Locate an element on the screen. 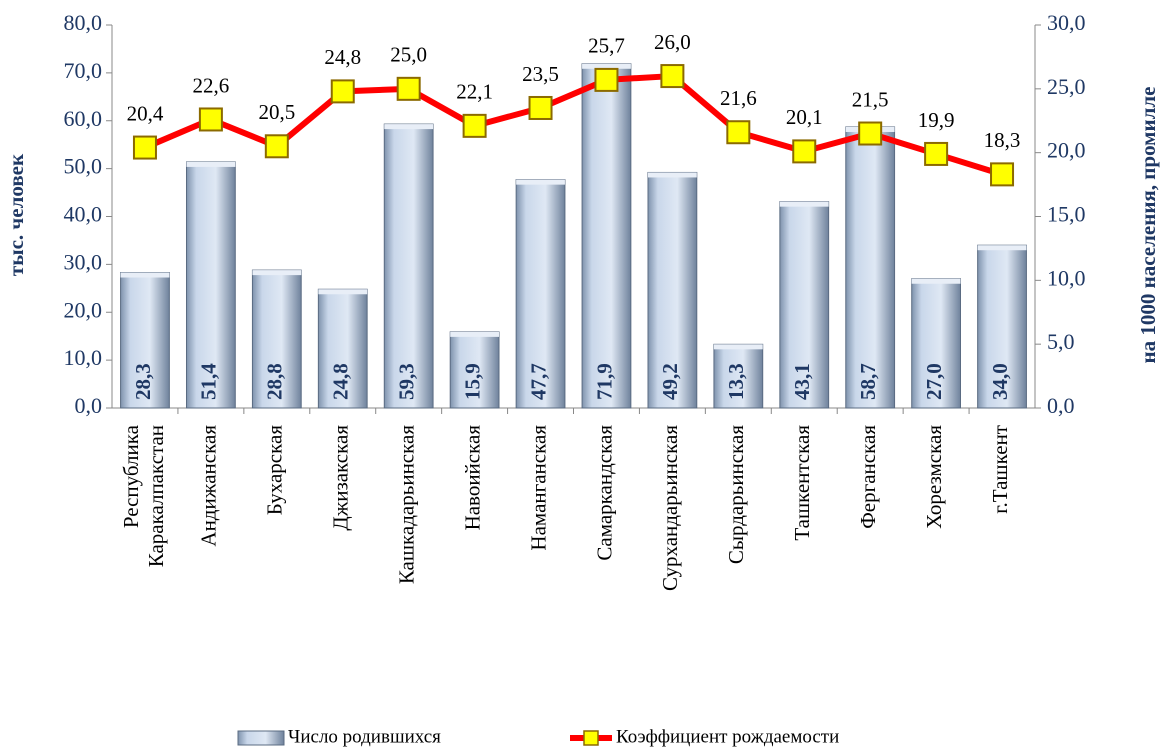 The height and width of the screenshot is (749, 1165). bar-value-label: 47,7 is located at coordinates (538, 381).